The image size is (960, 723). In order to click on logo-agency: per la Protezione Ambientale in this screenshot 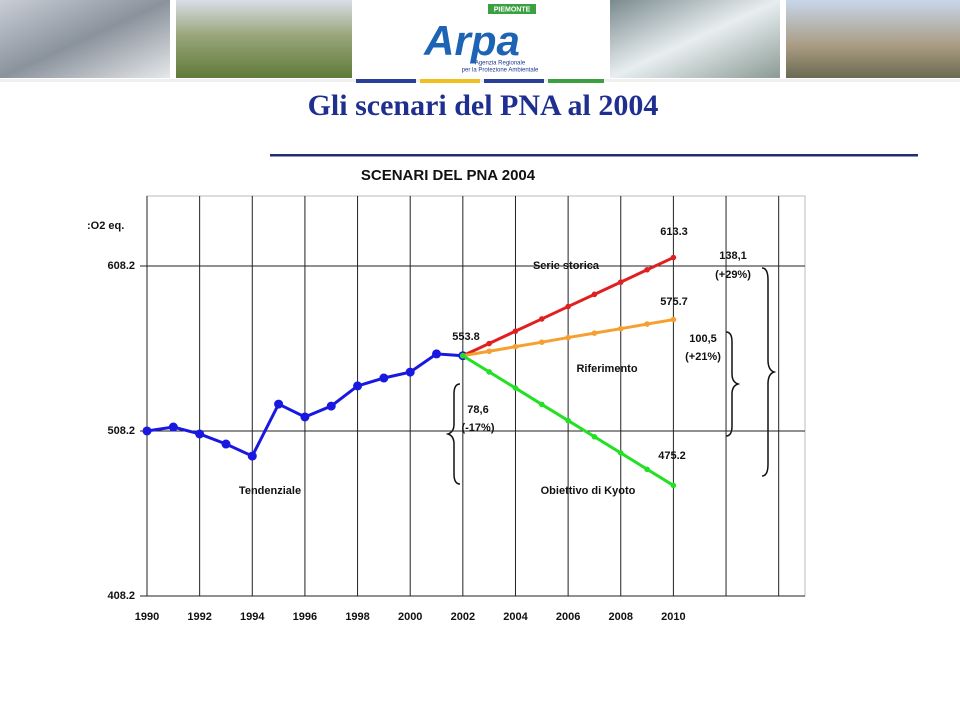, I will do `click(500, 71)`.